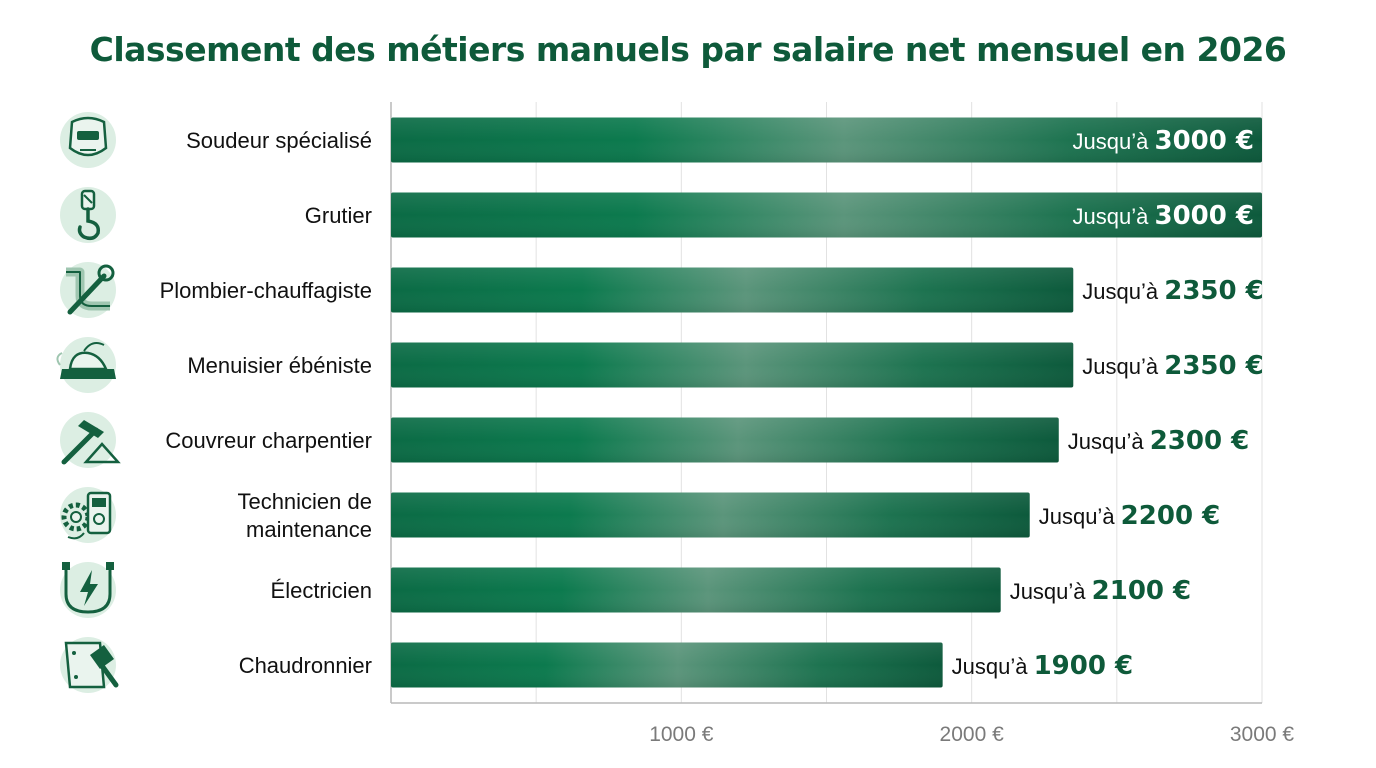 Image resolution: width=1376 pixels, height=768 pixels. What do you see at coordinates (279, 140) in the screenshot?
I see `category-label: Soudeur spécialisé` at bounding box center [279, 140].